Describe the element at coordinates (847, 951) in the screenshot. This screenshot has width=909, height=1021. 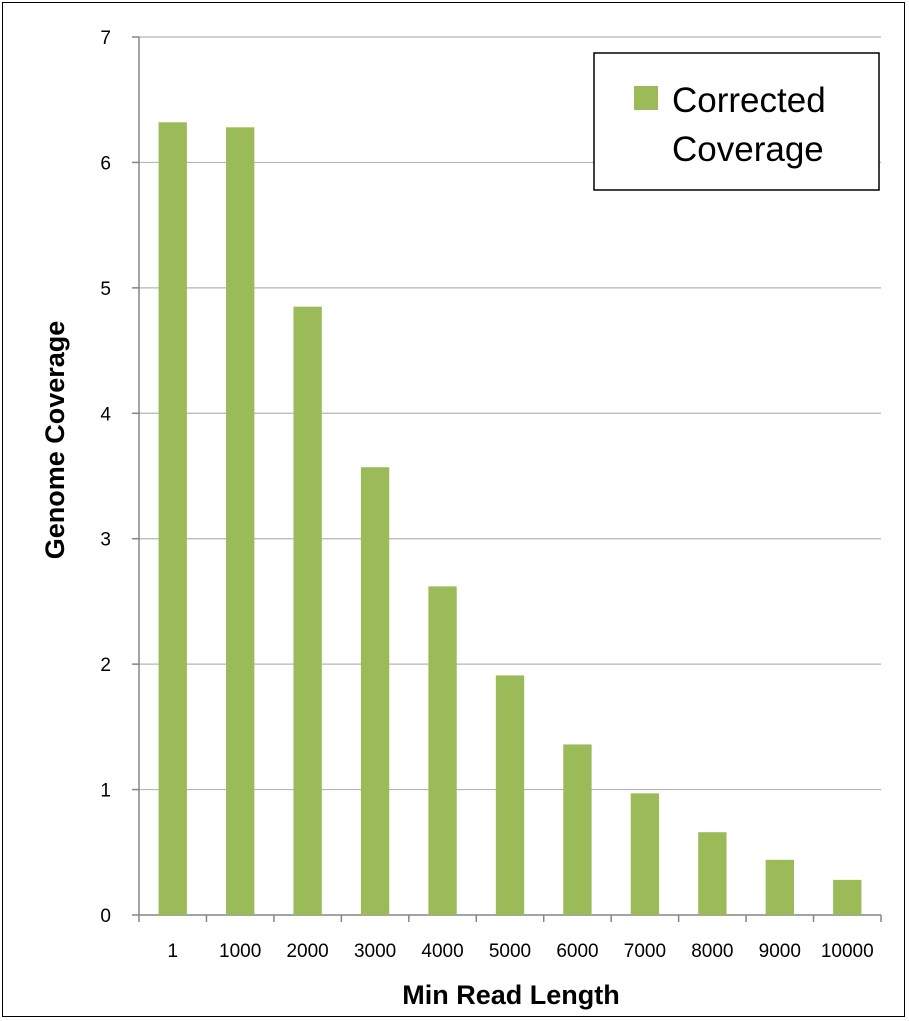
I see `x-tick-label: 10000` at that location.